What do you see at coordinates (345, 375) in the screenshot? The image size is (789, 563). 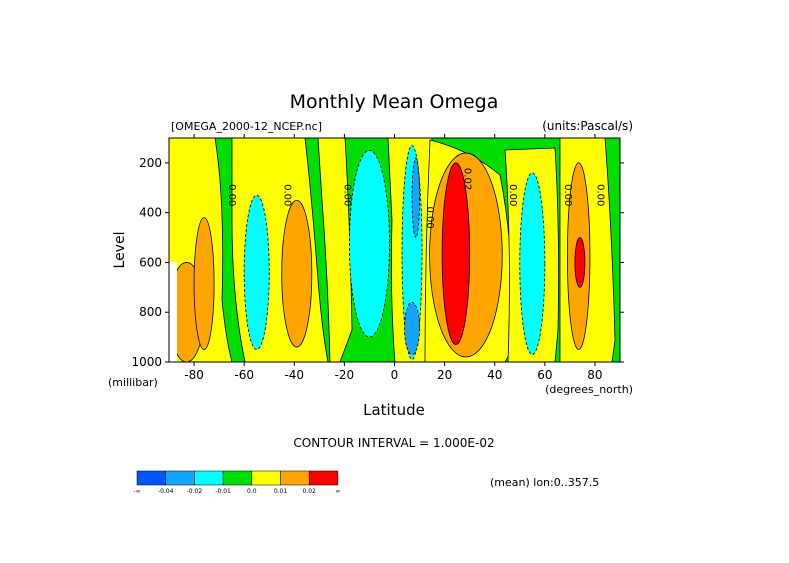 I see `x-tick-label: -20` at bounding box center [345, 375].